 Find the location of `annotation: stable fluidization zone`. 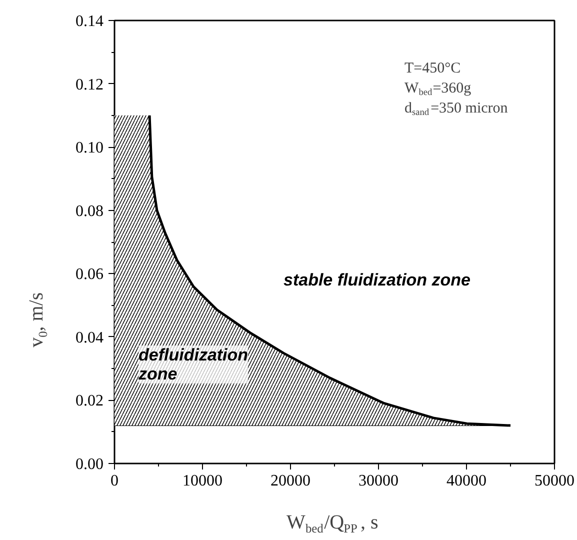

annotation: stable fluidization zone is located at coordinates (377, 280).